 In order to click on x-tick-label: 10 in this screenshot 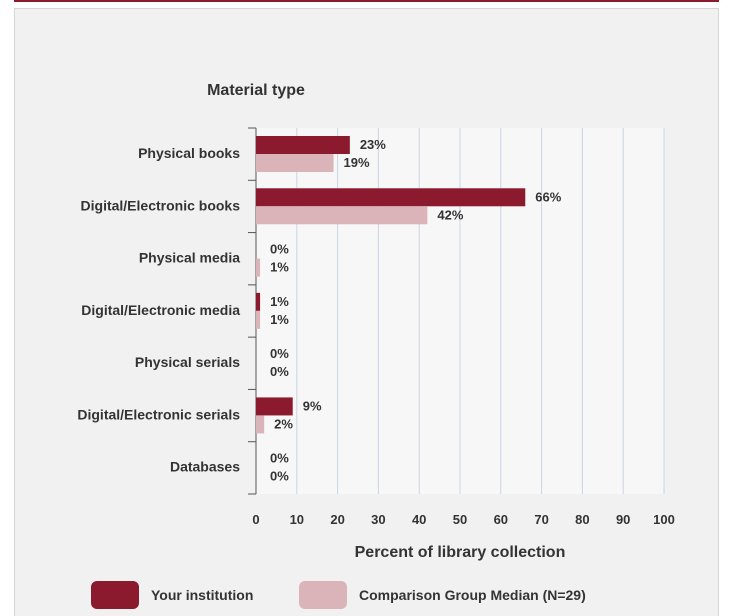, I will do `click(297, 519)`.